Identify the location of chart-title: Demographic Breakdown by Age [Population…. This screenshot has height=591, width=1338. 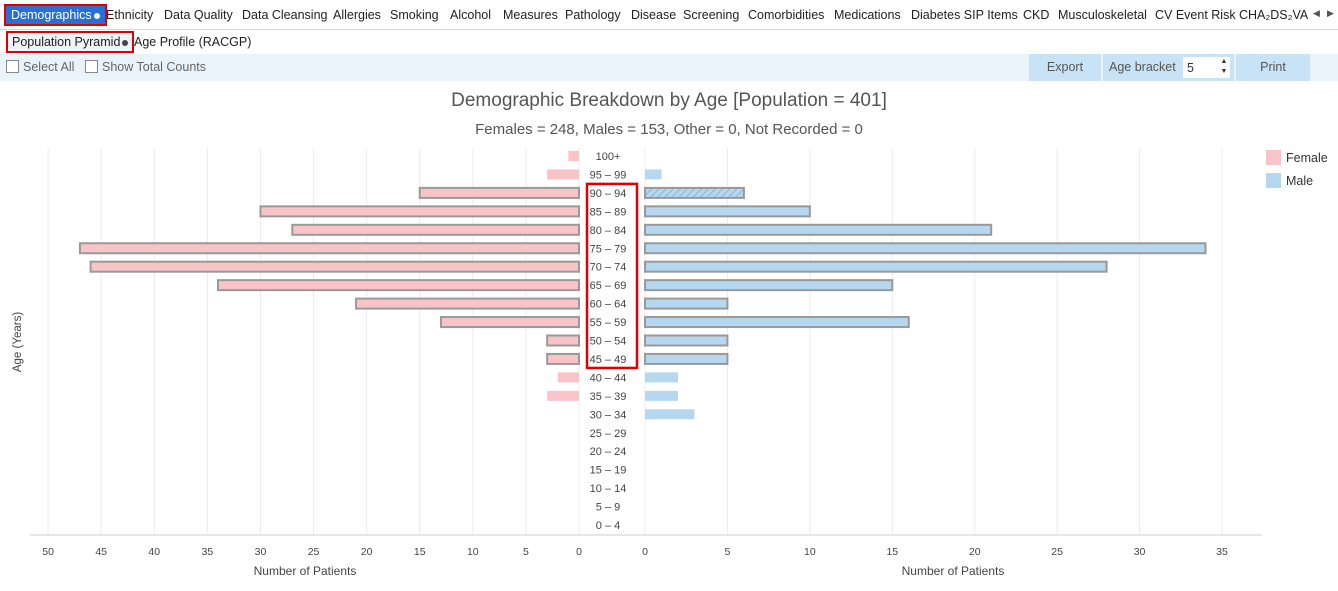
(669, 100).